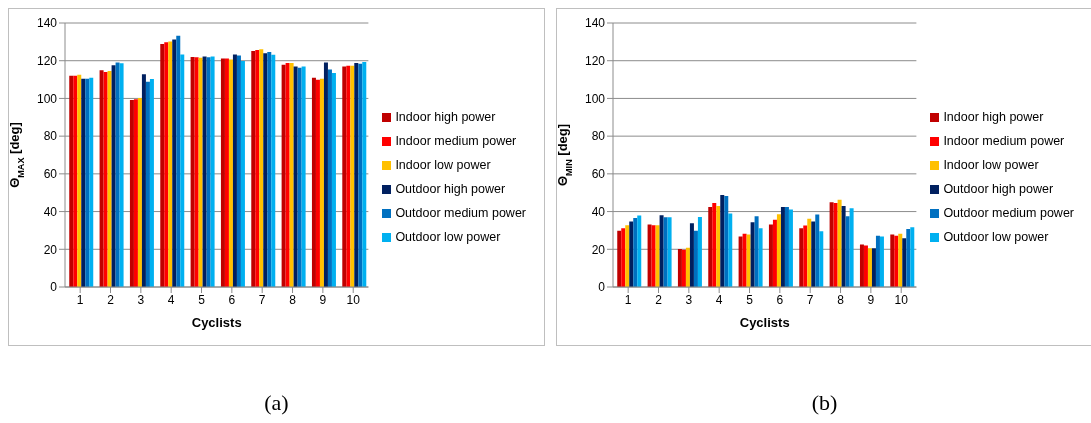 The width and height of the screenshot is (1091, 423). Describe the element at coordinates (448, 237) in the screenshot. I see `legend-label: Outdoor low power` at that location.